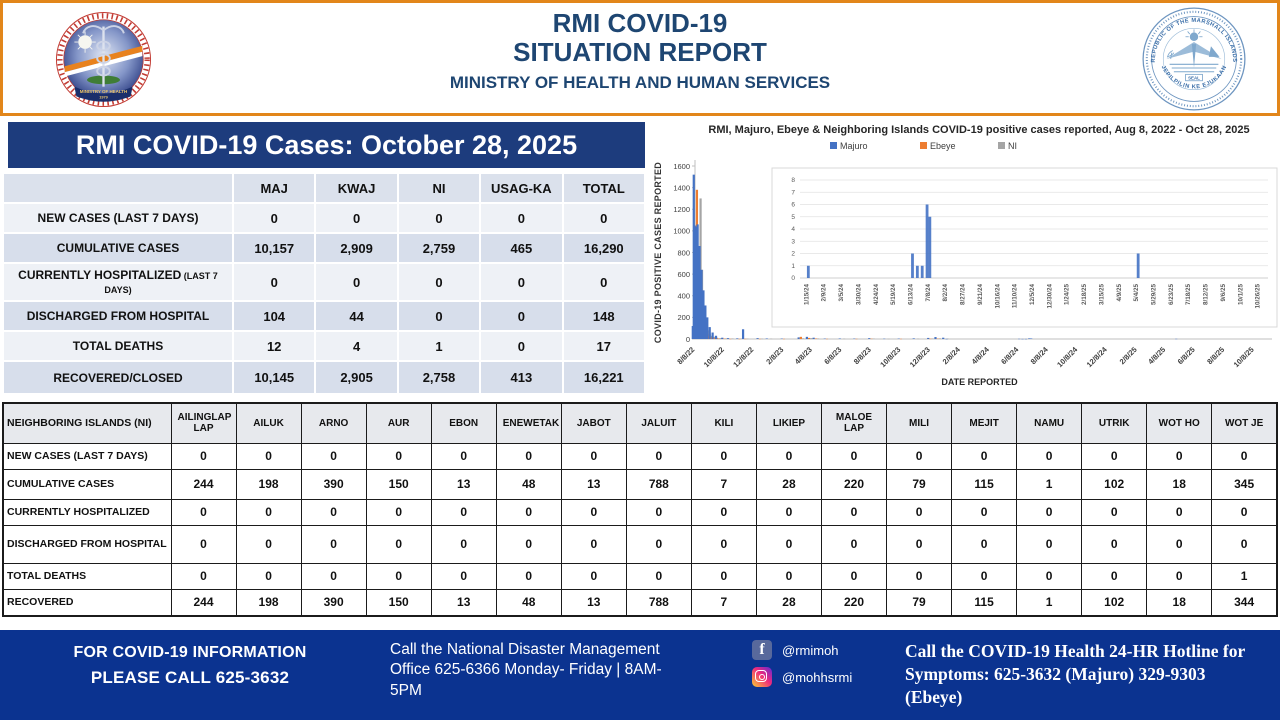 The width and height of the screenshot is (1280, 720). I want to click on ni-table-column-header: JABOT, so click(593, 423).